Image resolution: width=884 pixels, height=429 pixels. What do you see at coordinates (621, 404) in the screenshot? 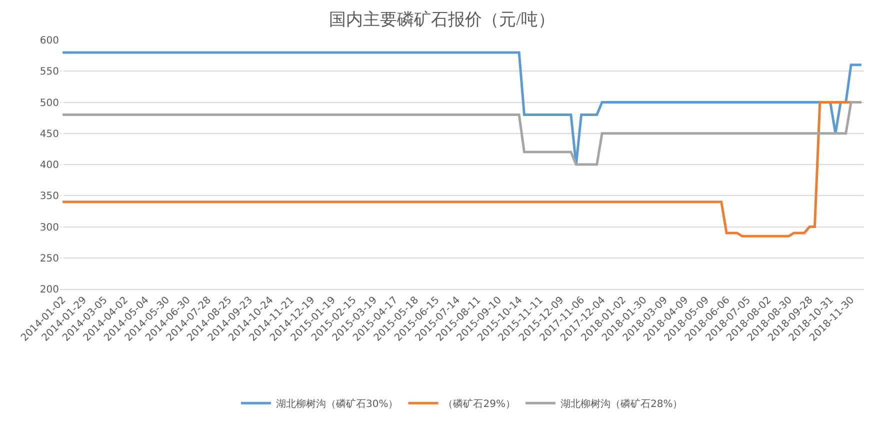
I see `legend-label: 湖北柳树沟（磷矿石28%）` at bounding box center [621, 404].